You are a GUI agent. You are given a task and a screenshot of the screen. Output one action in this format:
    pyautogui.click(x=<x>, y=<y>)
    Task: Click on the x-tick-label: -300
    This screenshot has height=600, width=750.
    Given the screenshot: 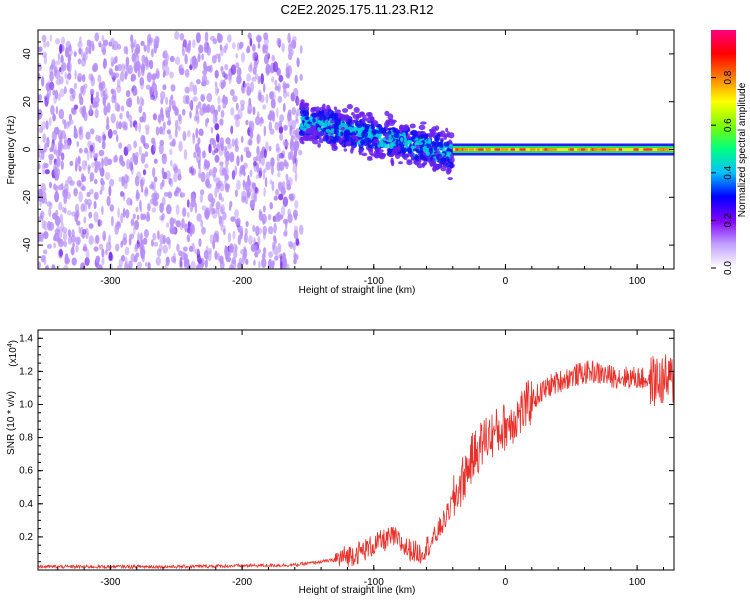 What is the action you would take?
    pyautogui.click(x=110, y=281)
    